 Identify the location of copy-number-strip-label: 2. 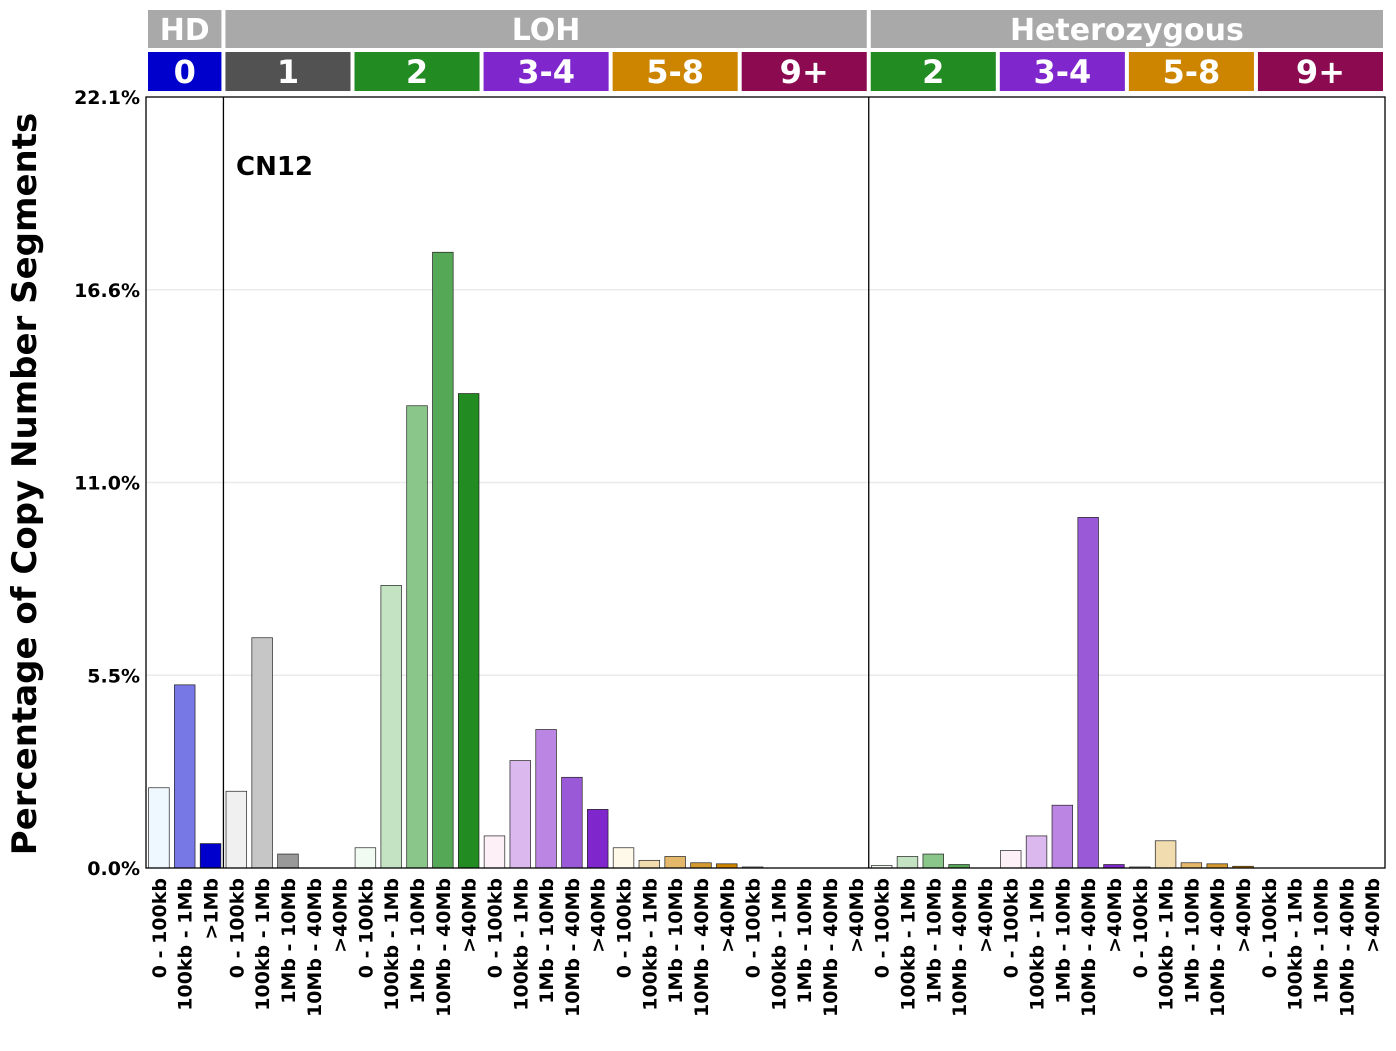
(933, 72).